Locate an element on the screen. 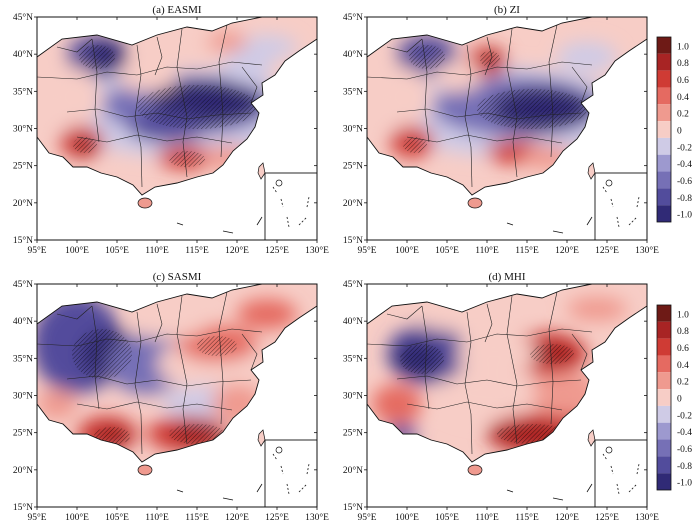 This screenshot has height=528, width=700. colorbar-label: -0.8 is located at coordinates (684, 199).